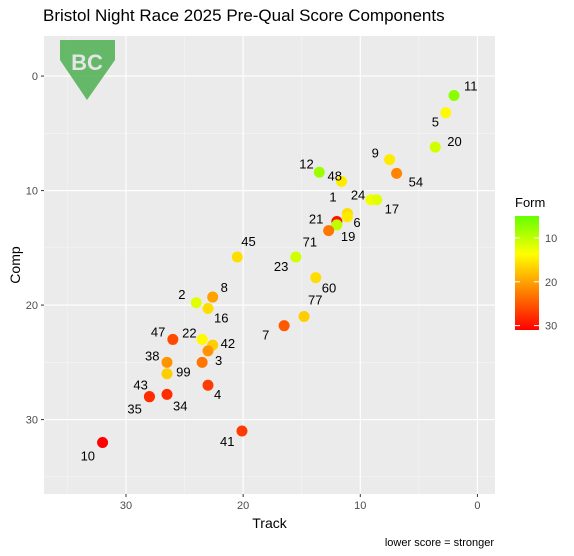  What do you see at coordinates (221, 318) in the screenshot?
I see `point-label-16: 16` at bounding box center [221, 318].